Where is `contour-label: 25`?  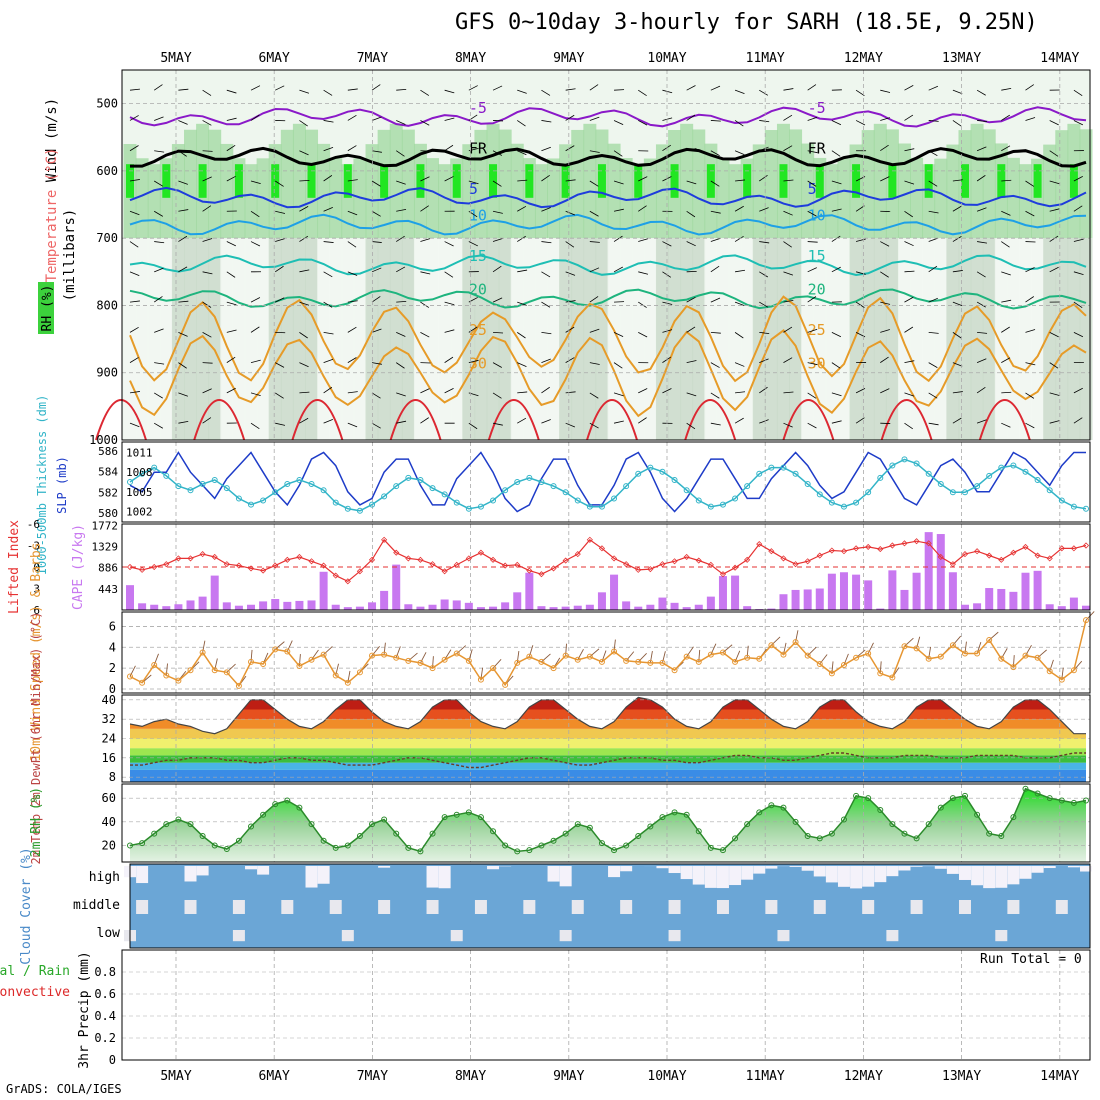
contour-label: 25 is located at coordinates (817, 330).